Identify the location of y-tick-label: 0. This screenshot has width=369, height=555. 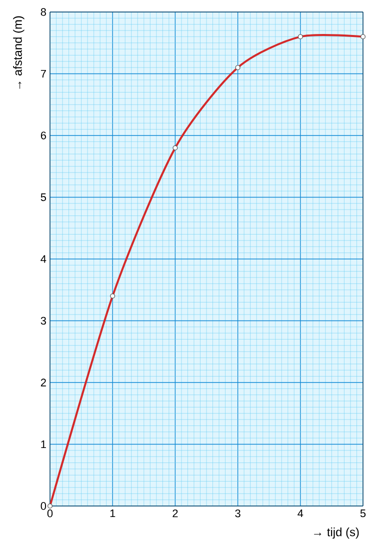
(43, 506).